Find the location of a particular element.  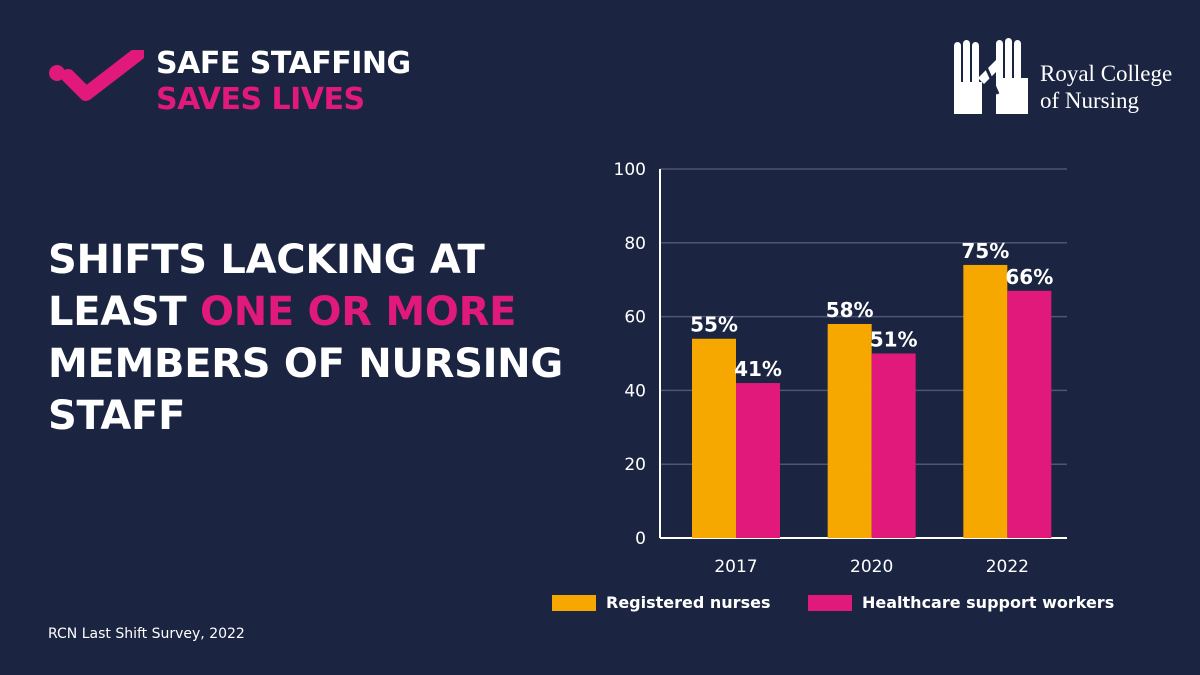

bar-registered-nurses-2022 is located at coordinates (985, 401).